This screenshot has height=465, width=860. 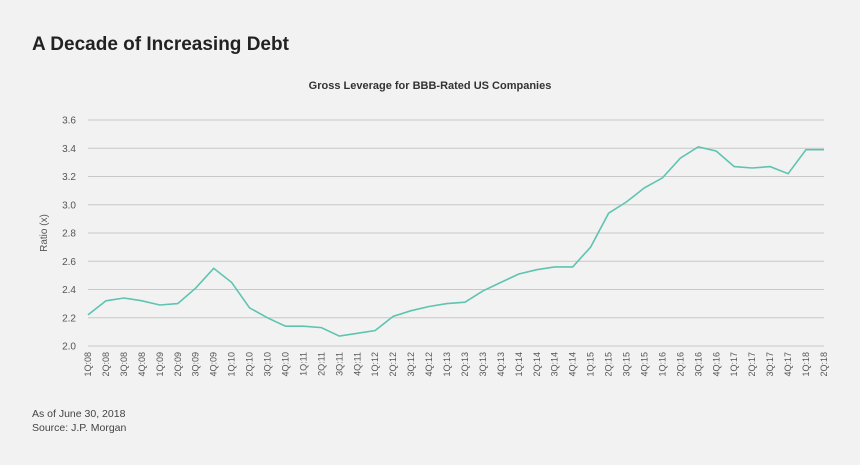 What do you see at coordinates (44, 233) in the screenshot?
I see `y-axis-label: Ratio (x)` at bounding box center [44, 233].